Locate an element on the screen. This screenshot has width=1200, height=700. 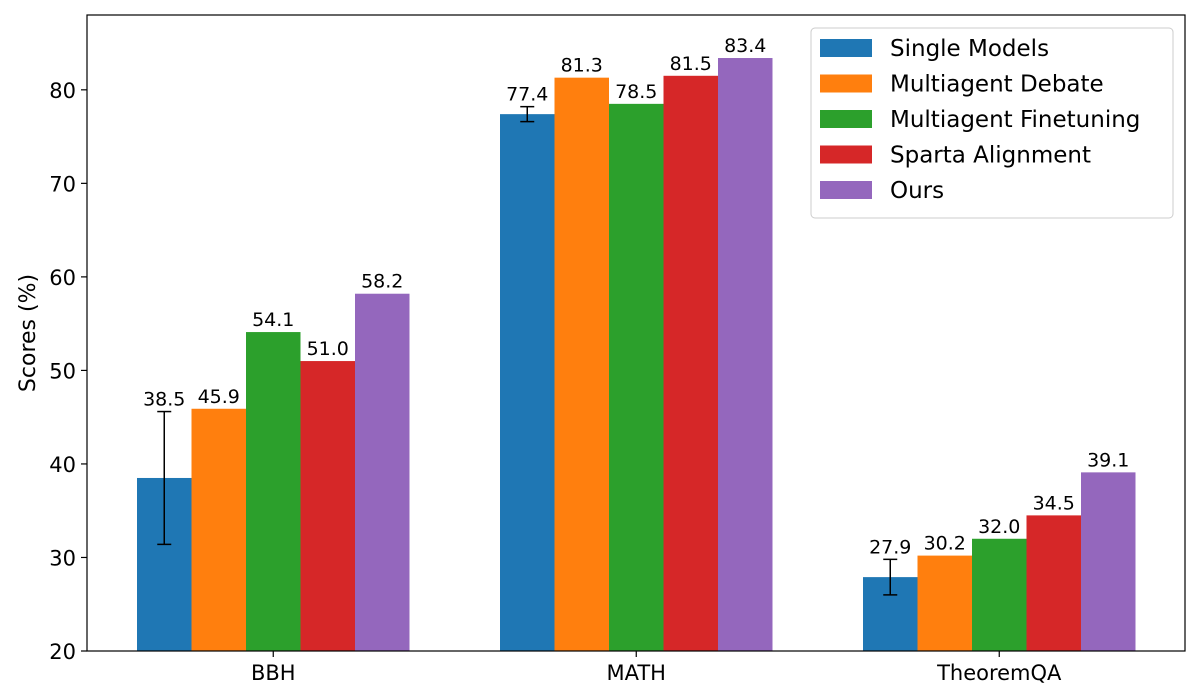
data-label: 81.3 is located at coordinates (582, 66).